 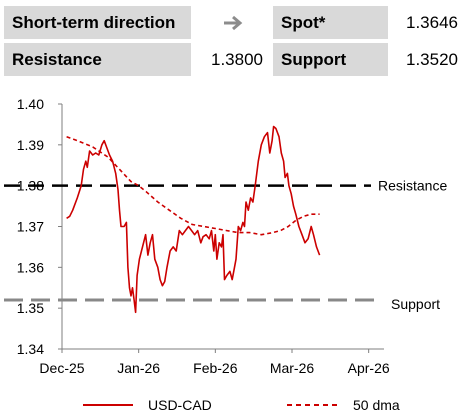 What do you see at coordinates (376, 405) in the screenshot?
I see `legend-label-50-dma: 50 dma` at bounding box center [376, 405].